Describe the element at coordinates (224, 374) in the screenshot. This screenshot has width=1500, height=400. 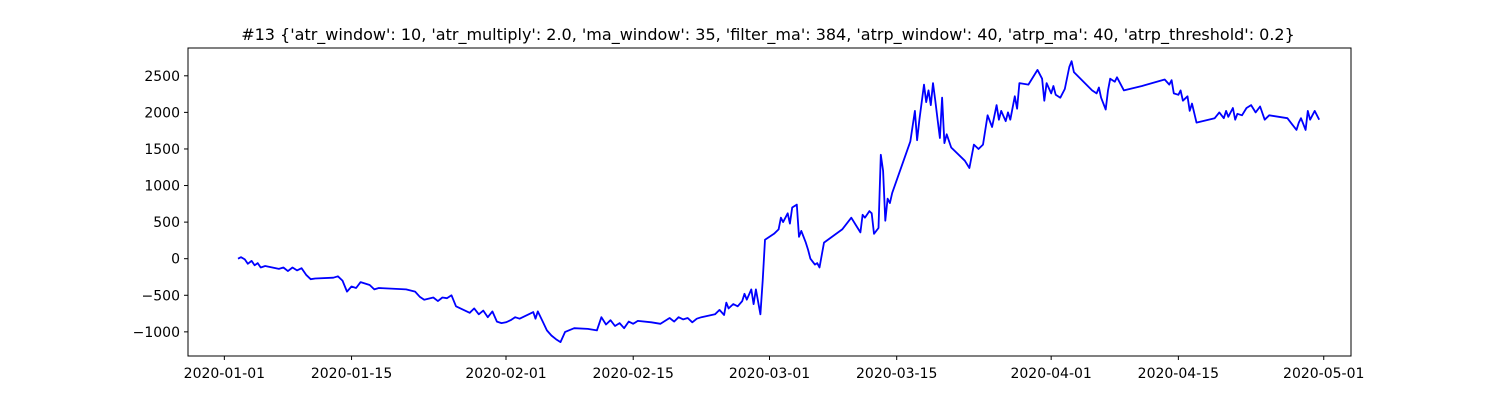
I see `x-tick-label: 2020-01-01` at that location.